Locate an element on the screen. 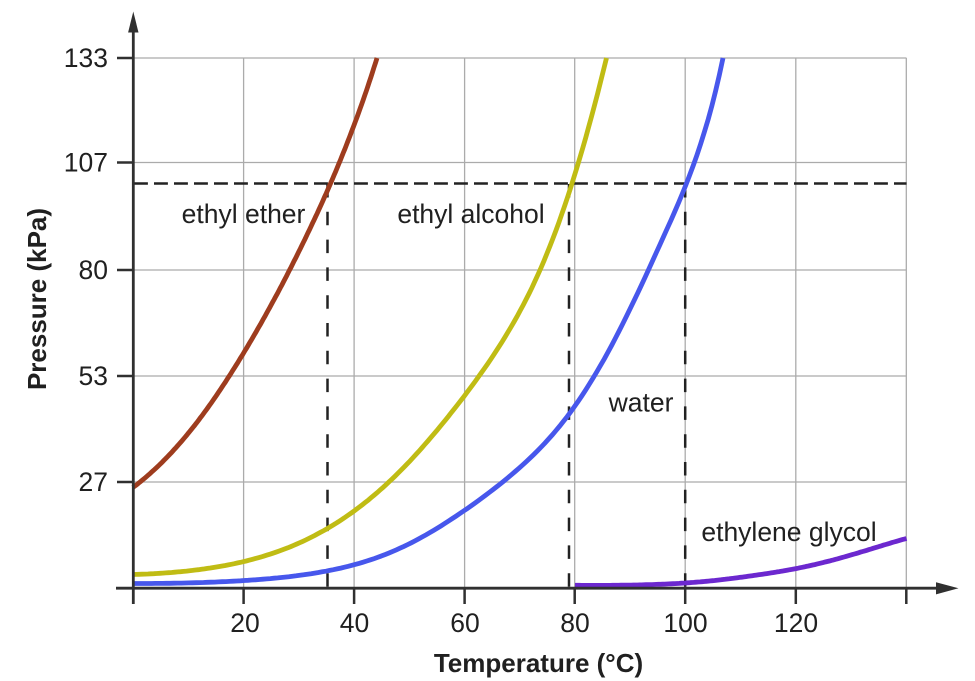 The width and height of the screenshot is (975, 681). svg-text: 27 is located at coordinates (93, 482).